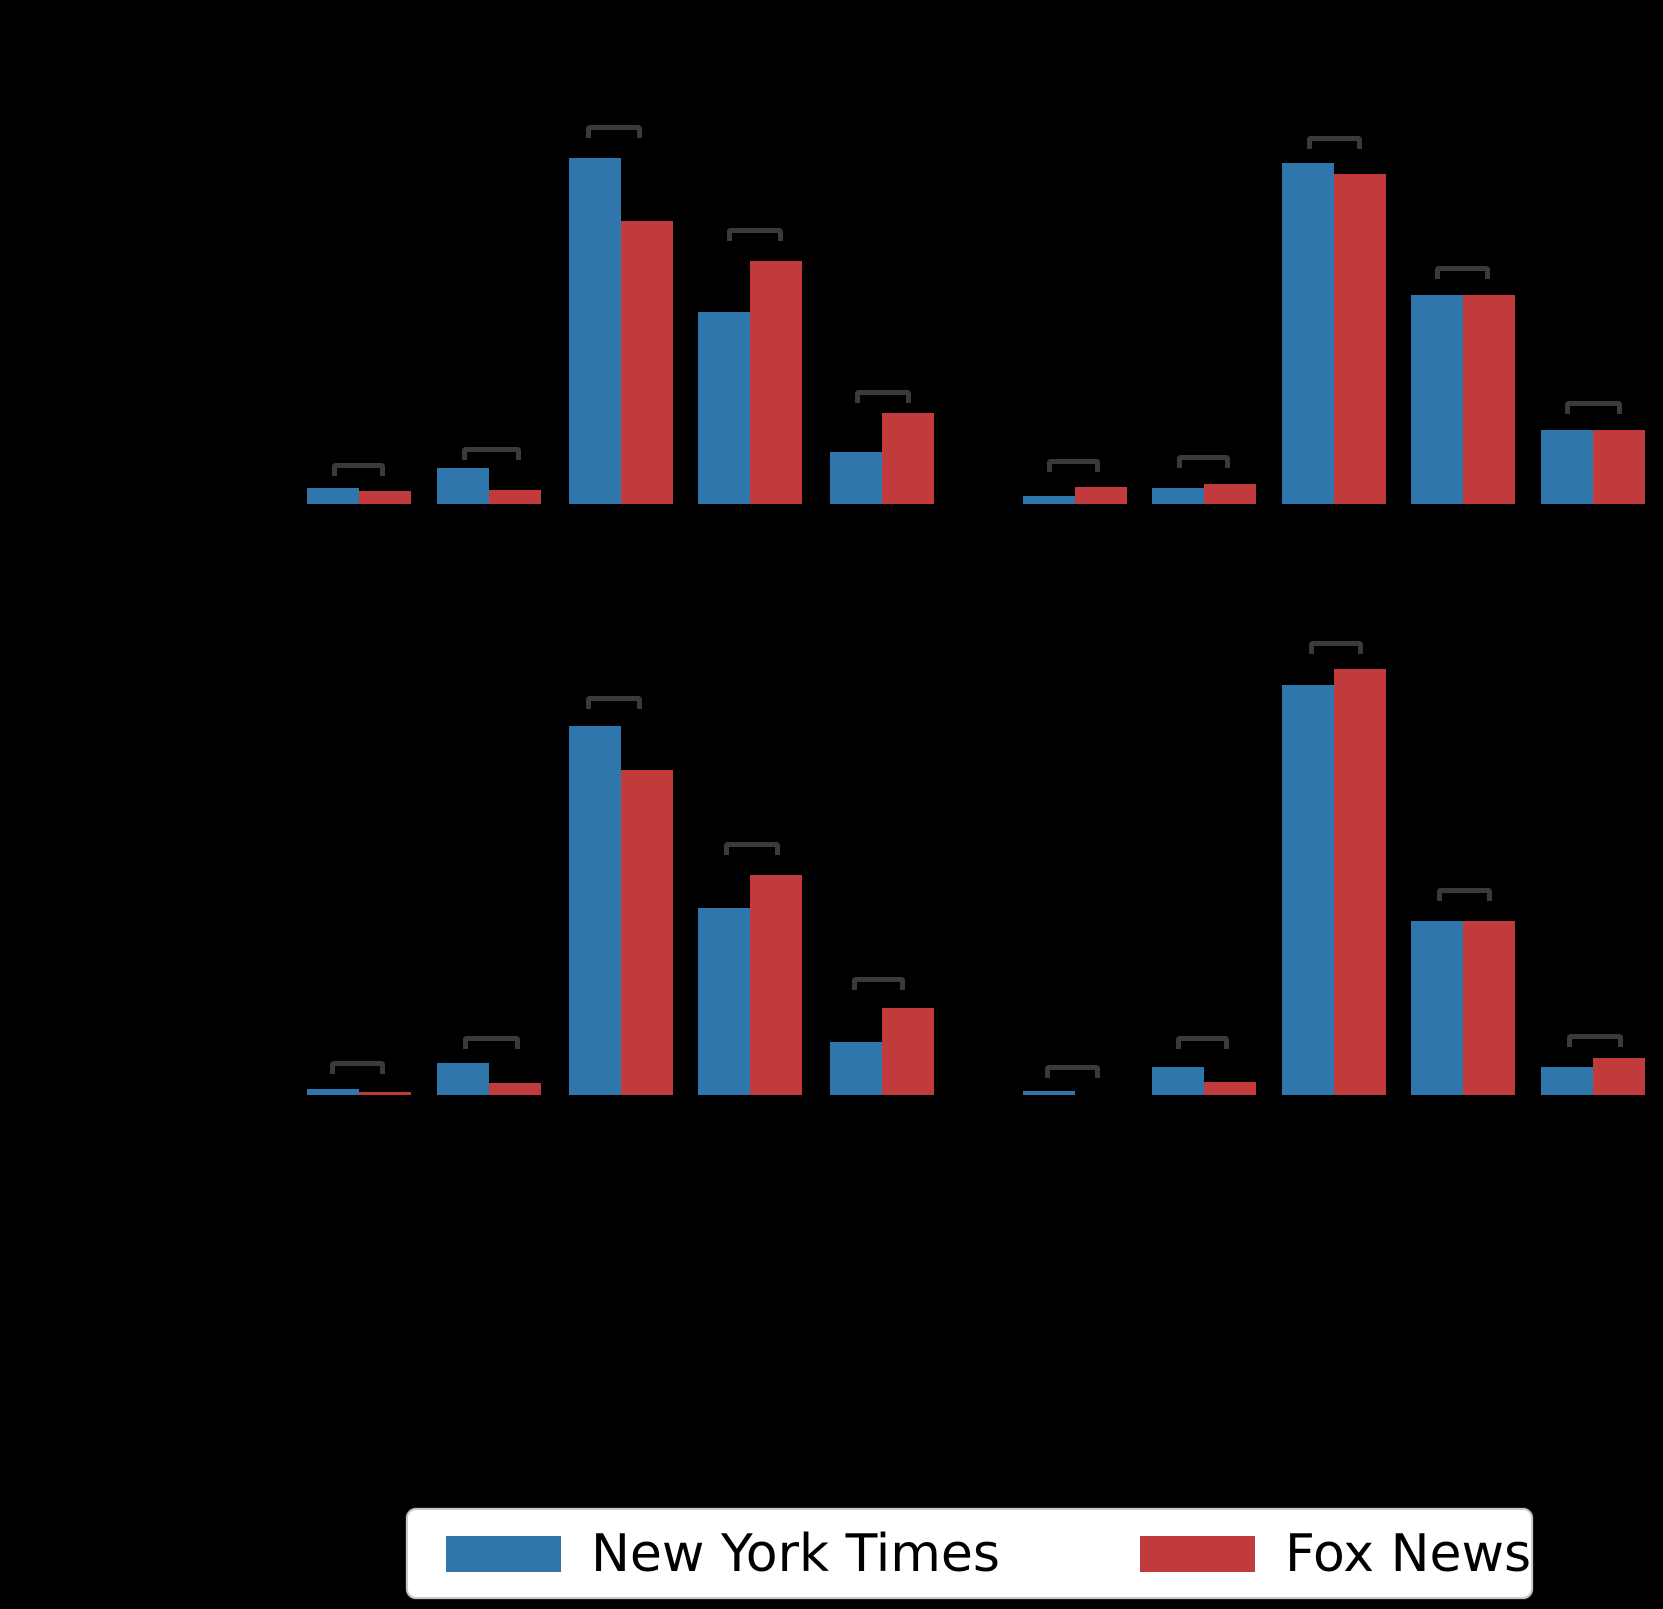 The height and width of the screenshot is (1609, 1663). I want to click on legend: New York Times Fox News, so click(969, 1553).